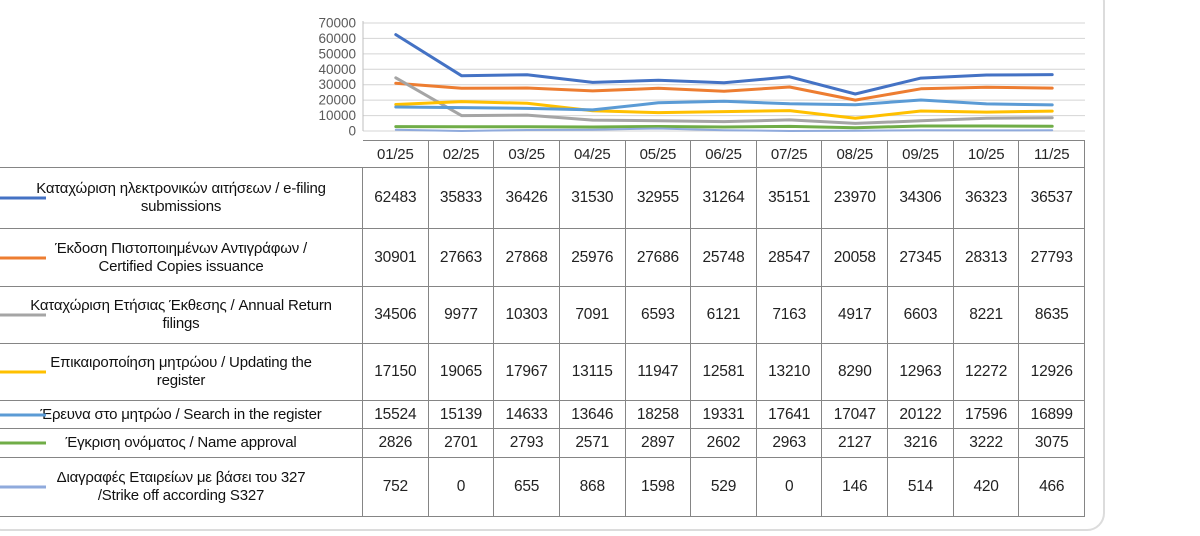 The width and height of the screenshot is (1200, 536). I want to click on value-cell: 3216, so click(921, 443).